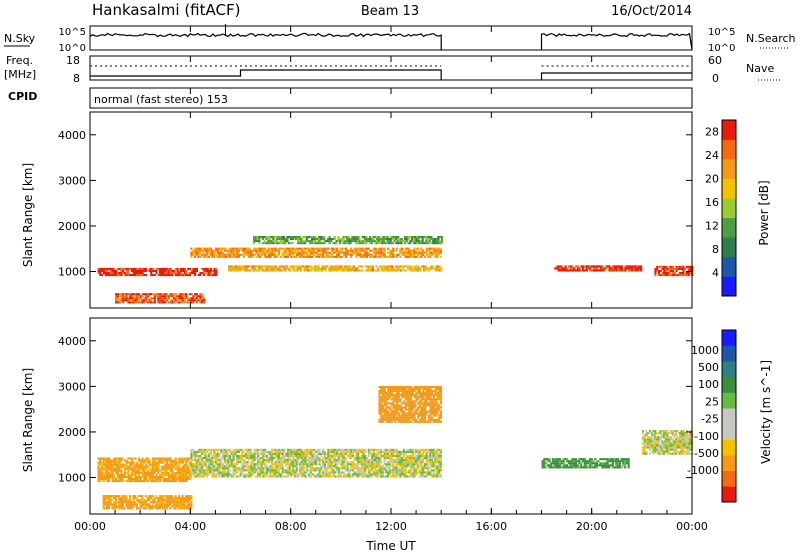  What do you see at coordinates (760, 68) in the screenshot?
I see `nave-right-label: Nave` at bounding box center [760, 68].